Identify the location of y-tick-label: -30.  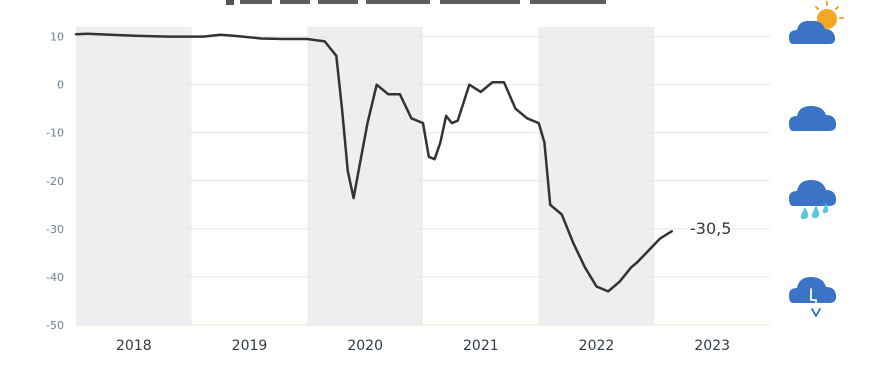
(55, 229).